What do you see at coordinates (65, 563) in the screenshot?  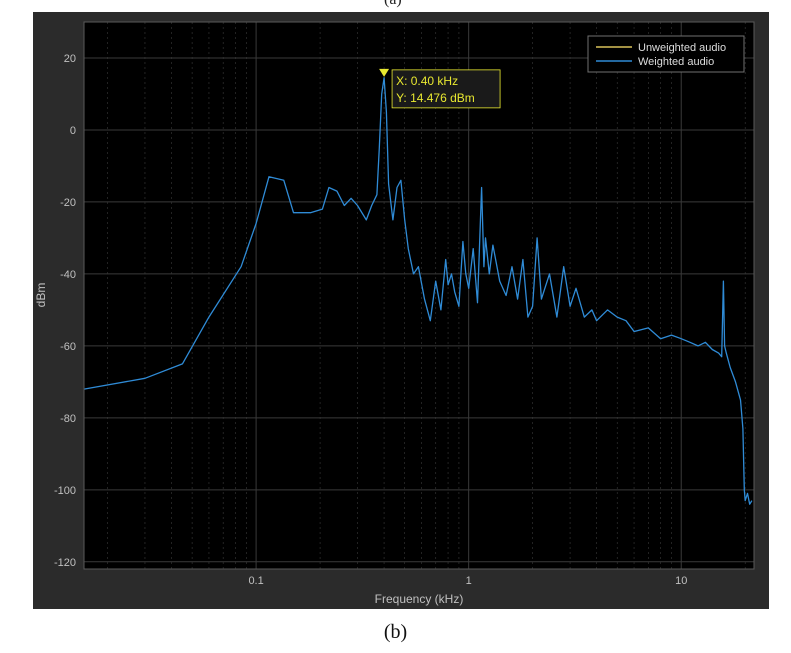 I see `y-tick-label: -120` at bounding box center [65, 563].